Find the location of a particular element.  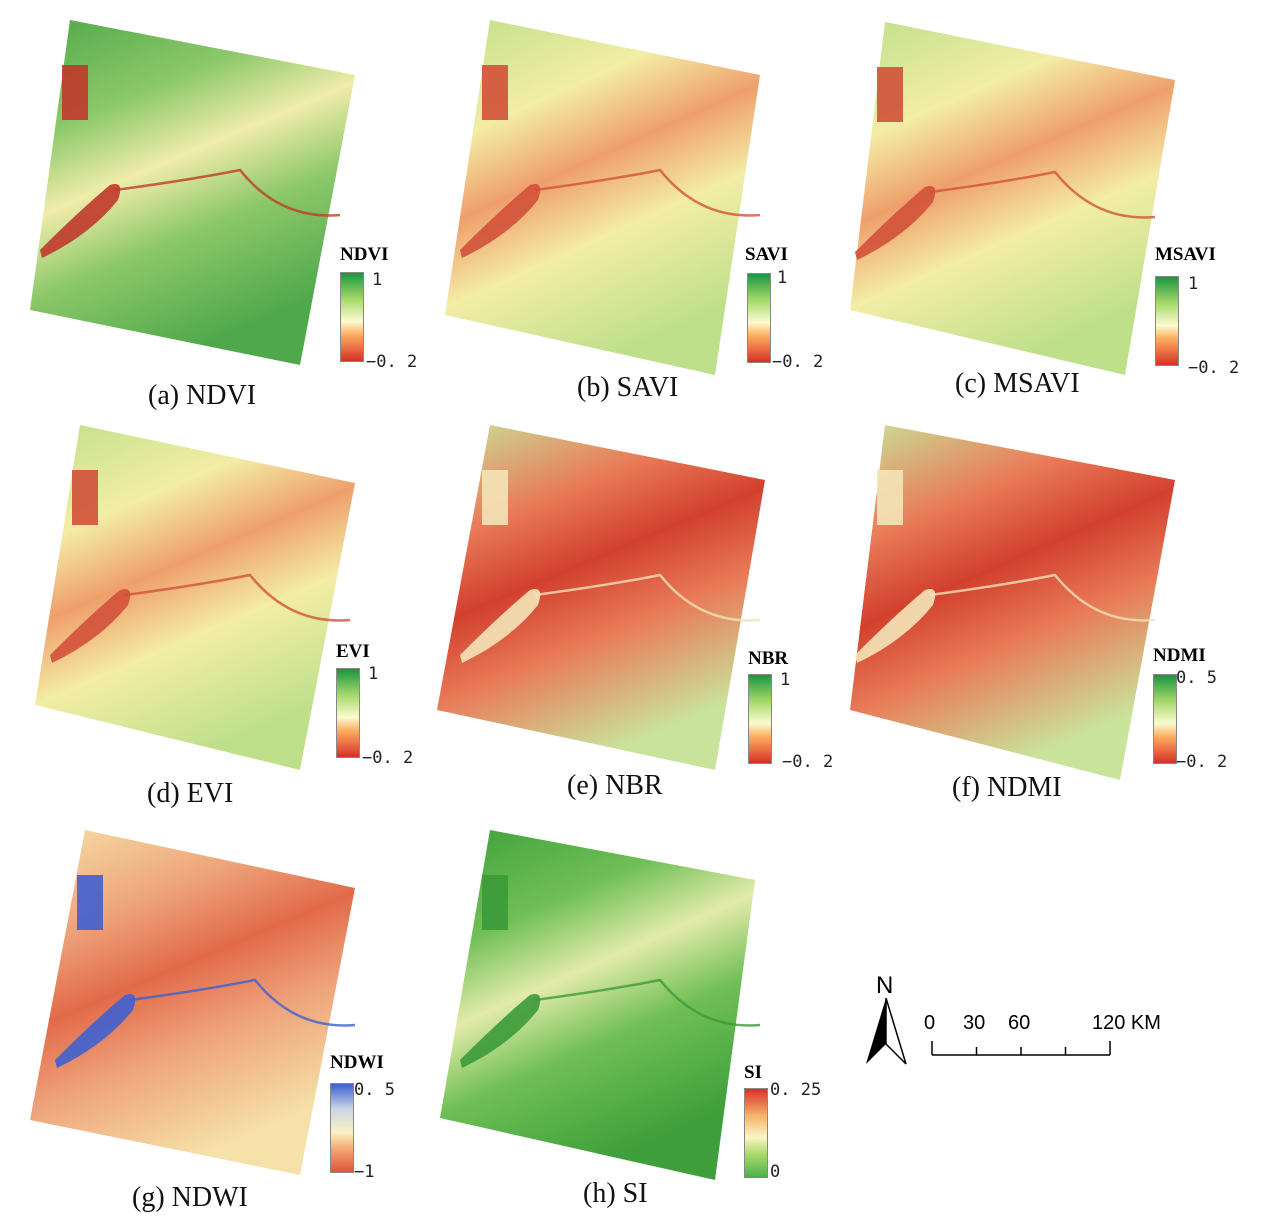

legend-title-si: SI is located at coordinates (753, 1072).